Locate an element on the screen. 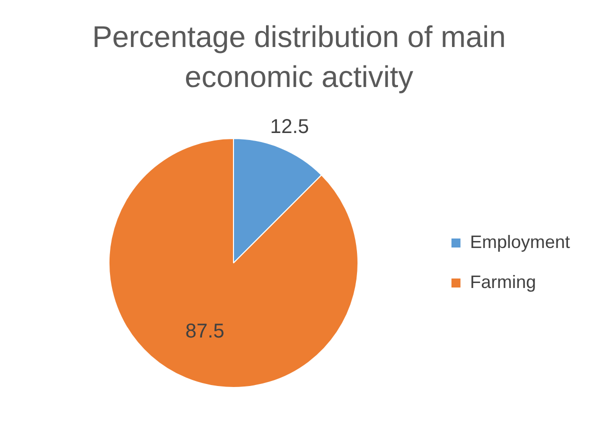 The width and height of the screenshot is (598, 421). legend-label: Employment is located at coordinates (520, 242).